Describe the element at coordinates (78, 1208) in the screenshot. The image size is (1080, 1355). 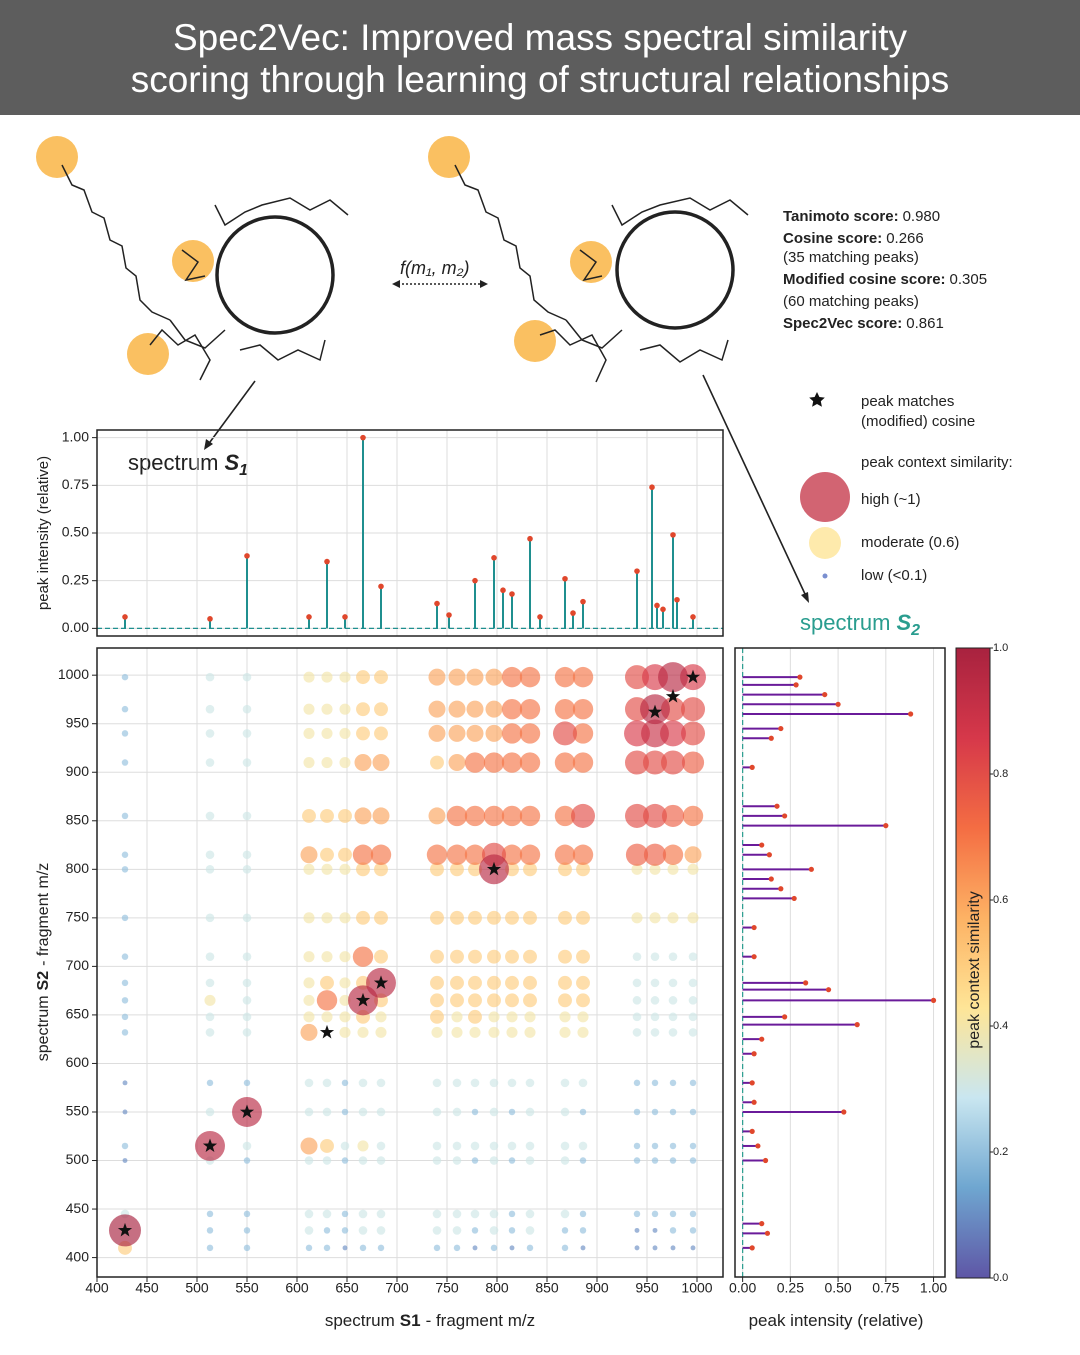
I see `y-tick-label: 450` at that location.